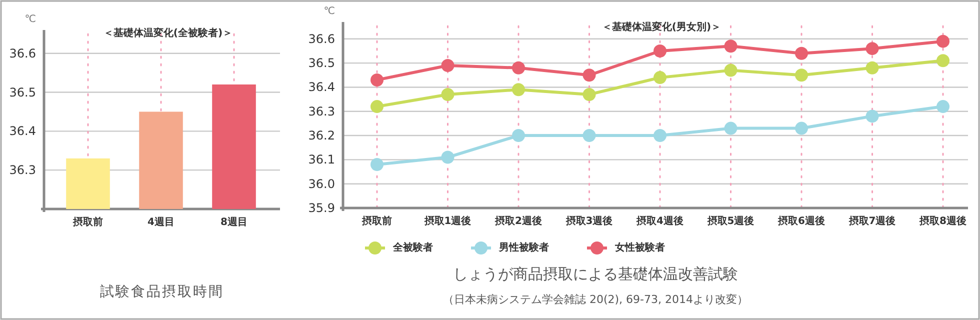  Describe the element at coordinates (518, 221) in the screenshot. I see `x-tick-label: 摂取2週後` at that location.